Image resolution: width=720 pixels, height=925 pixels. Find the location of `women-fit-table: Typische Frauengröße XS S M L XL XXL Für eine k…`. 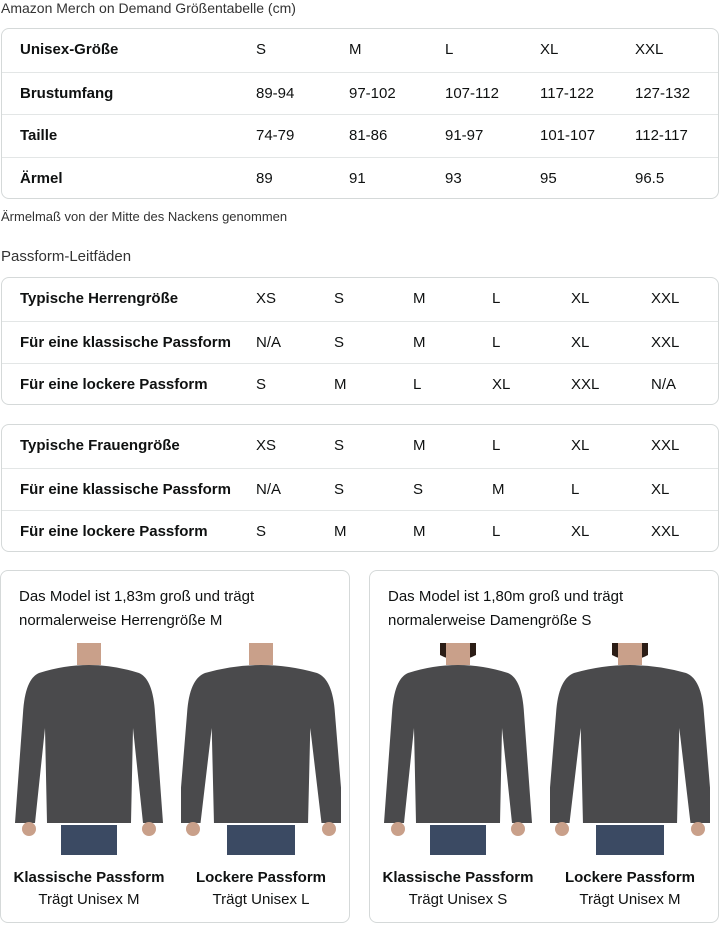

women-fit-table: Typische Frauengröße XS S M L XL XXL Für eine k… is located at coordinates (360, 488).